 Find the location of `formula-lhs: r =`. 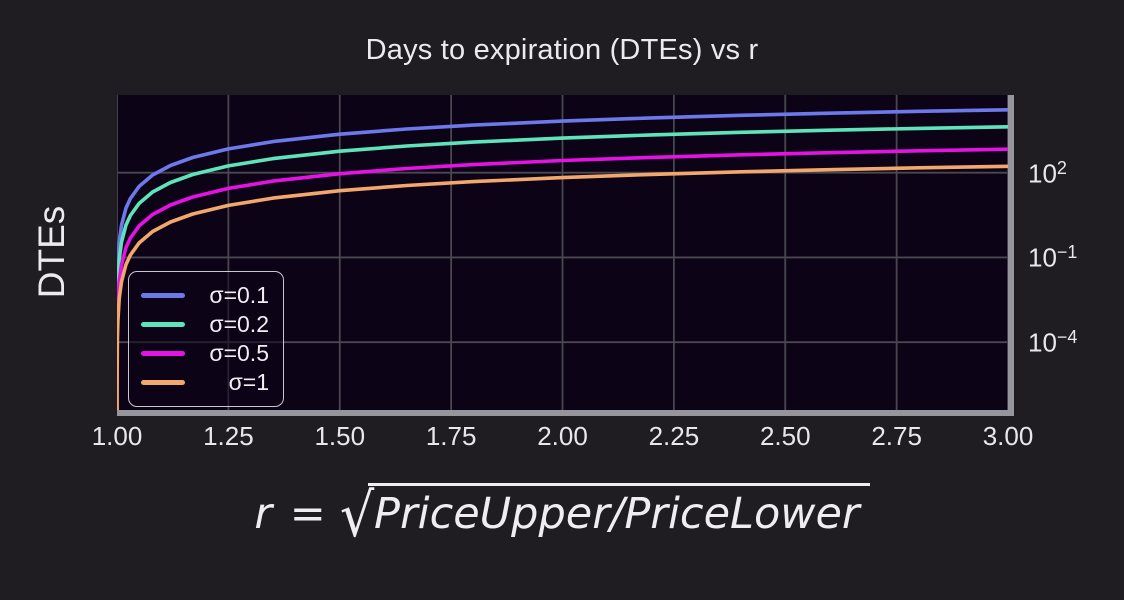

formula-lhs: r = is located at coordinates (291, 514).